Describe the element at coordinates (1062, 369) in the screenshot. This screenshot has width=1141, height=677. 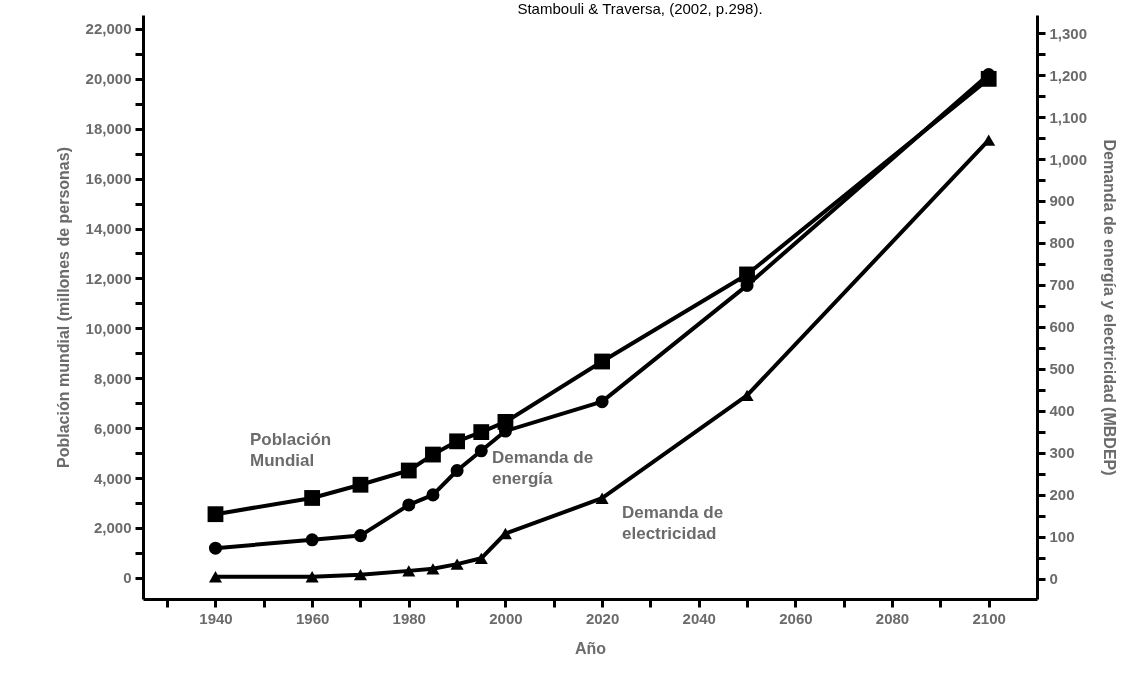
I see `y2-tick-label: 500` at that location.